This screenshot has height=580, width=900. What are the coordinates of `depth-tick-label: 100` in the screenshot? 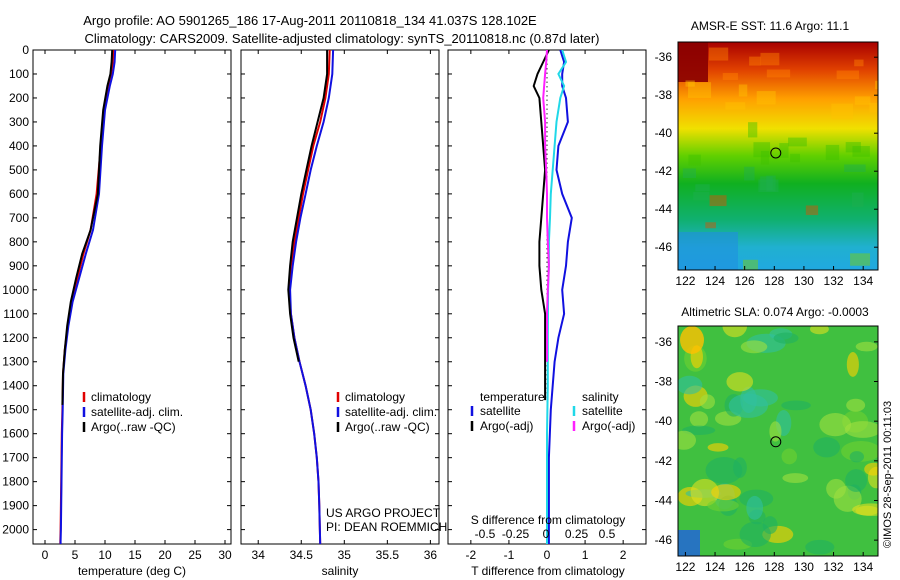 It's located at (19, 74).